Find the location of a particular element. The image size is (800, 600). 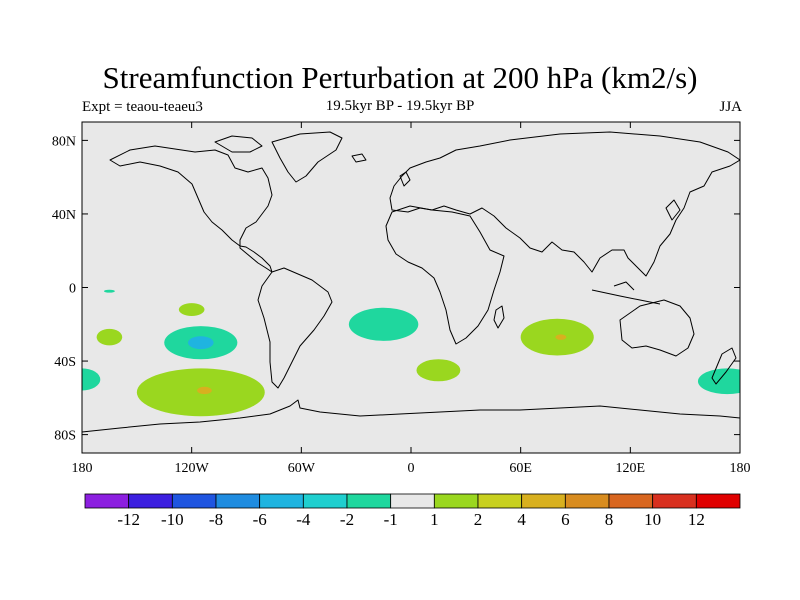

colorbar-label: -4 is located at coordinates (303, 519).